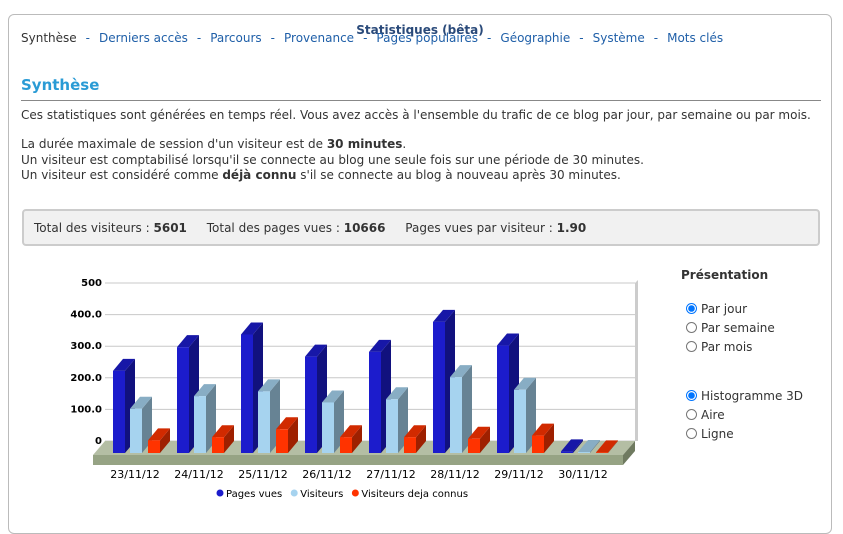 Image resolution: width=843 pixels, height=534 pixels. Describe the element at coordinates (254, 494) in the screenshot. I see `legend-label: Pages vues` at that location.